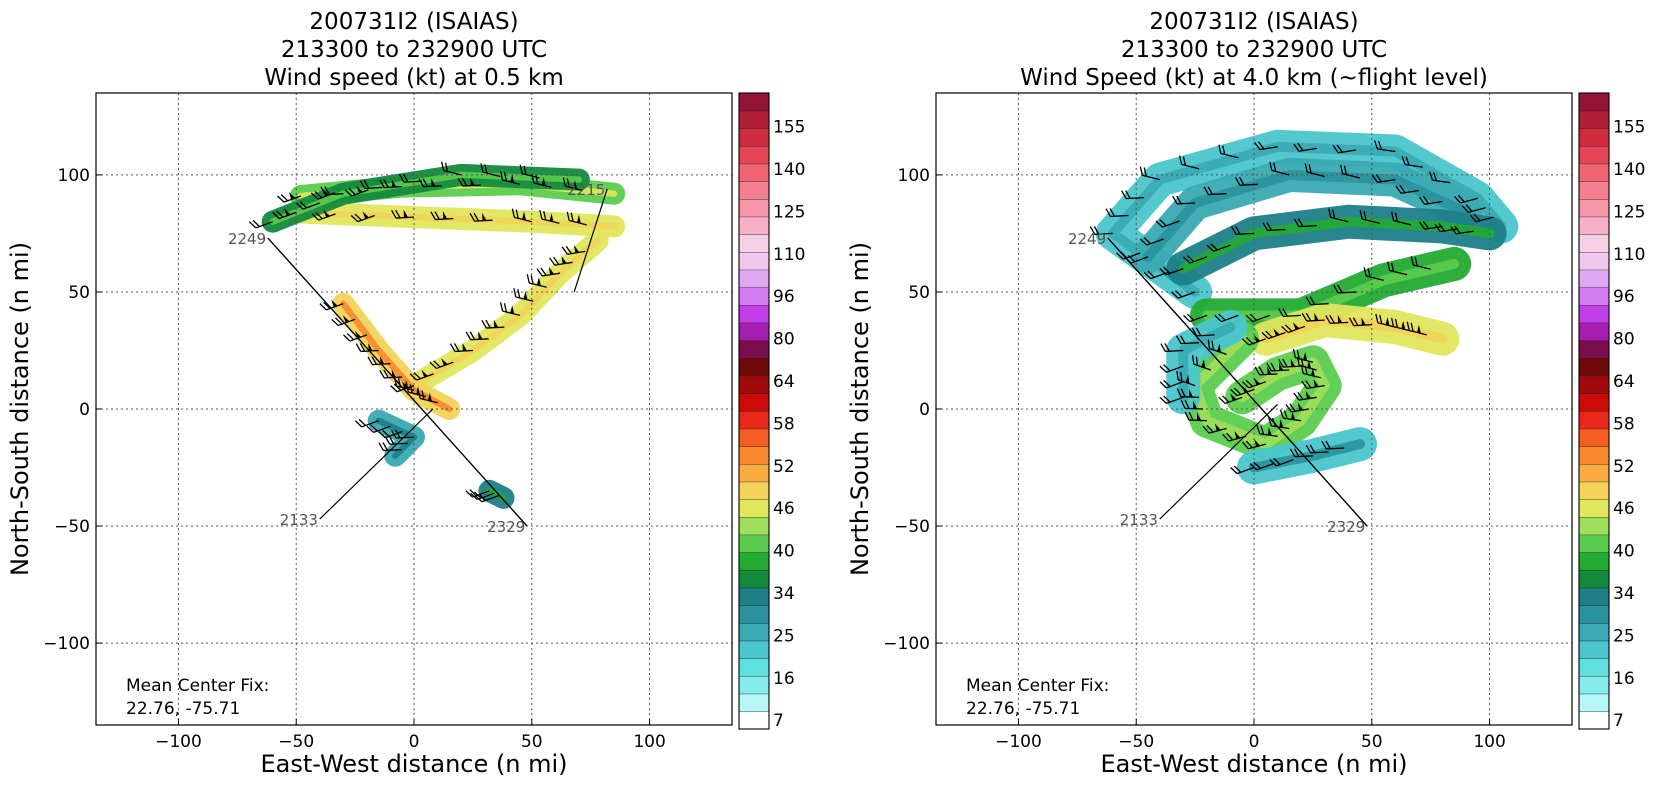  Describe the element at coordinates (247, 239) in the screenshot. I see `flight-leg-label: 2249` at that location.